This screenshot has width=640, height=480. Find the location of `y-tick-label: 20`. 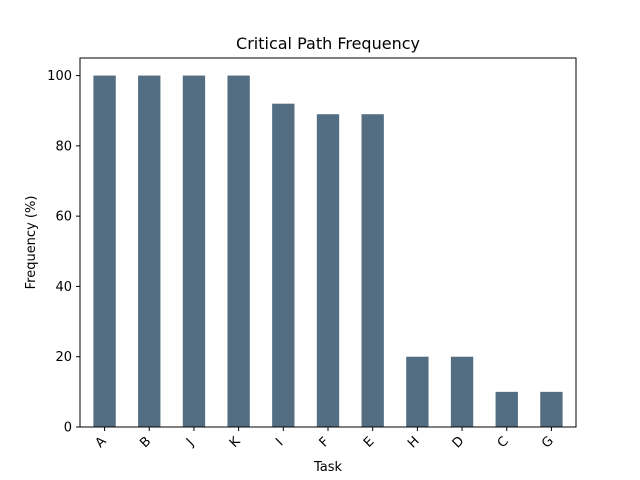

y-tick-label: 20 is located at coordinates (63, 357).